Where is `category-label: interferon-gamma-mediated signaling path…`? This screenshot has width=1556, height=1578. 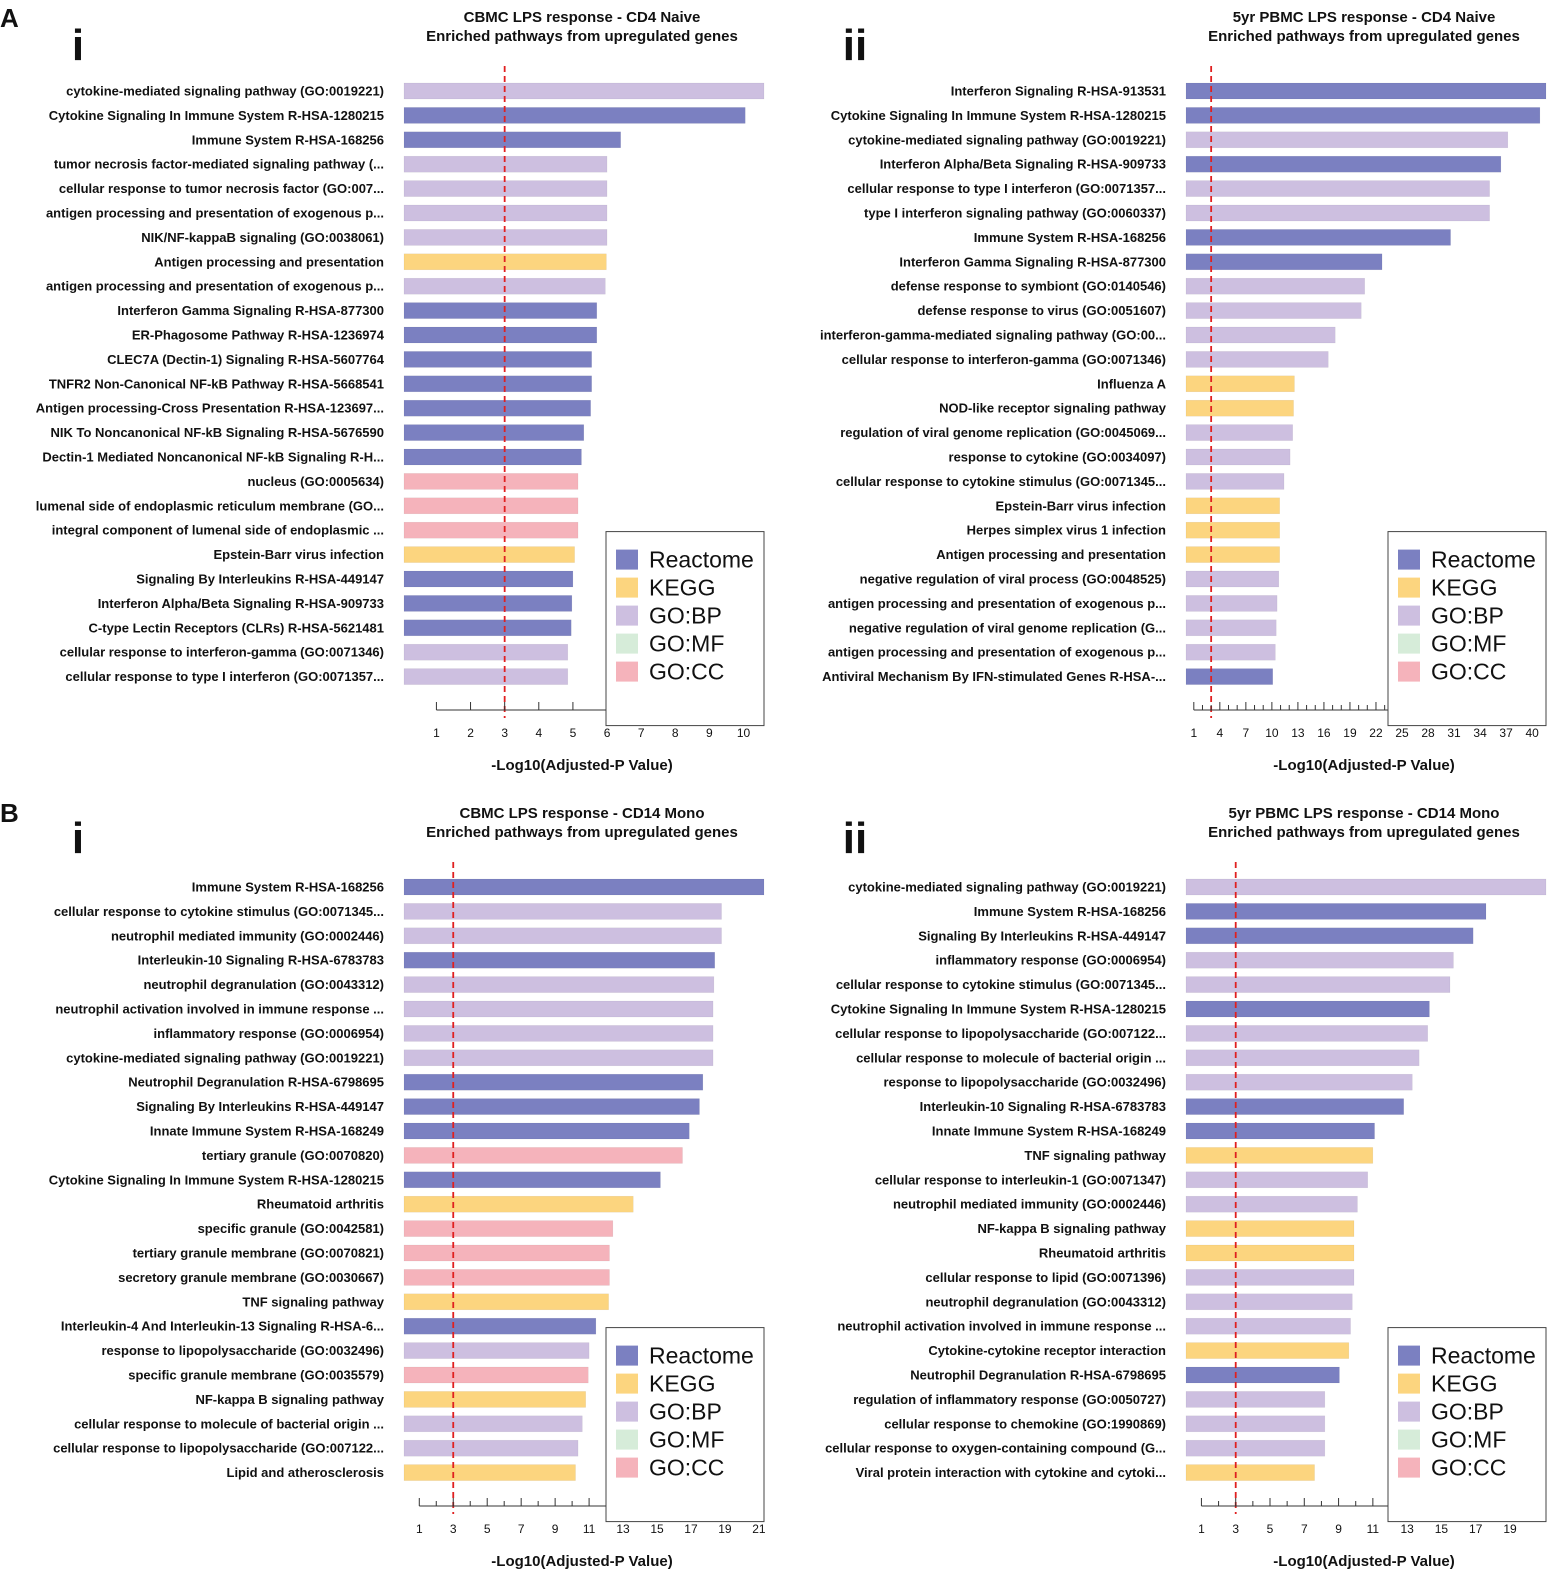
category-label: interferon-gamma-mediated signaling path… is located at coordinates (993, 335).